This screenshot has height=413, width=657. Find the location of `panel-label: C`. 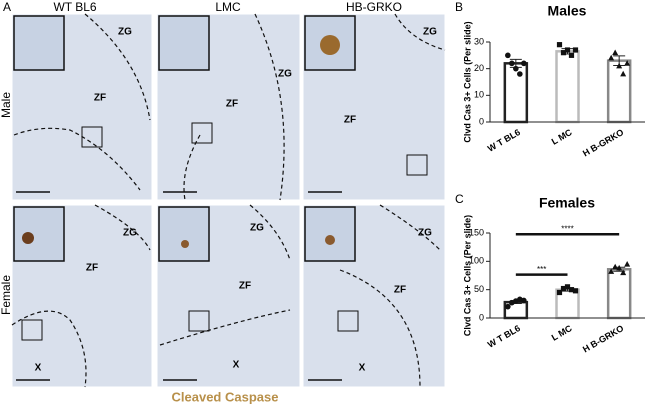

panel-label: C is located at coordinates (459, 199).